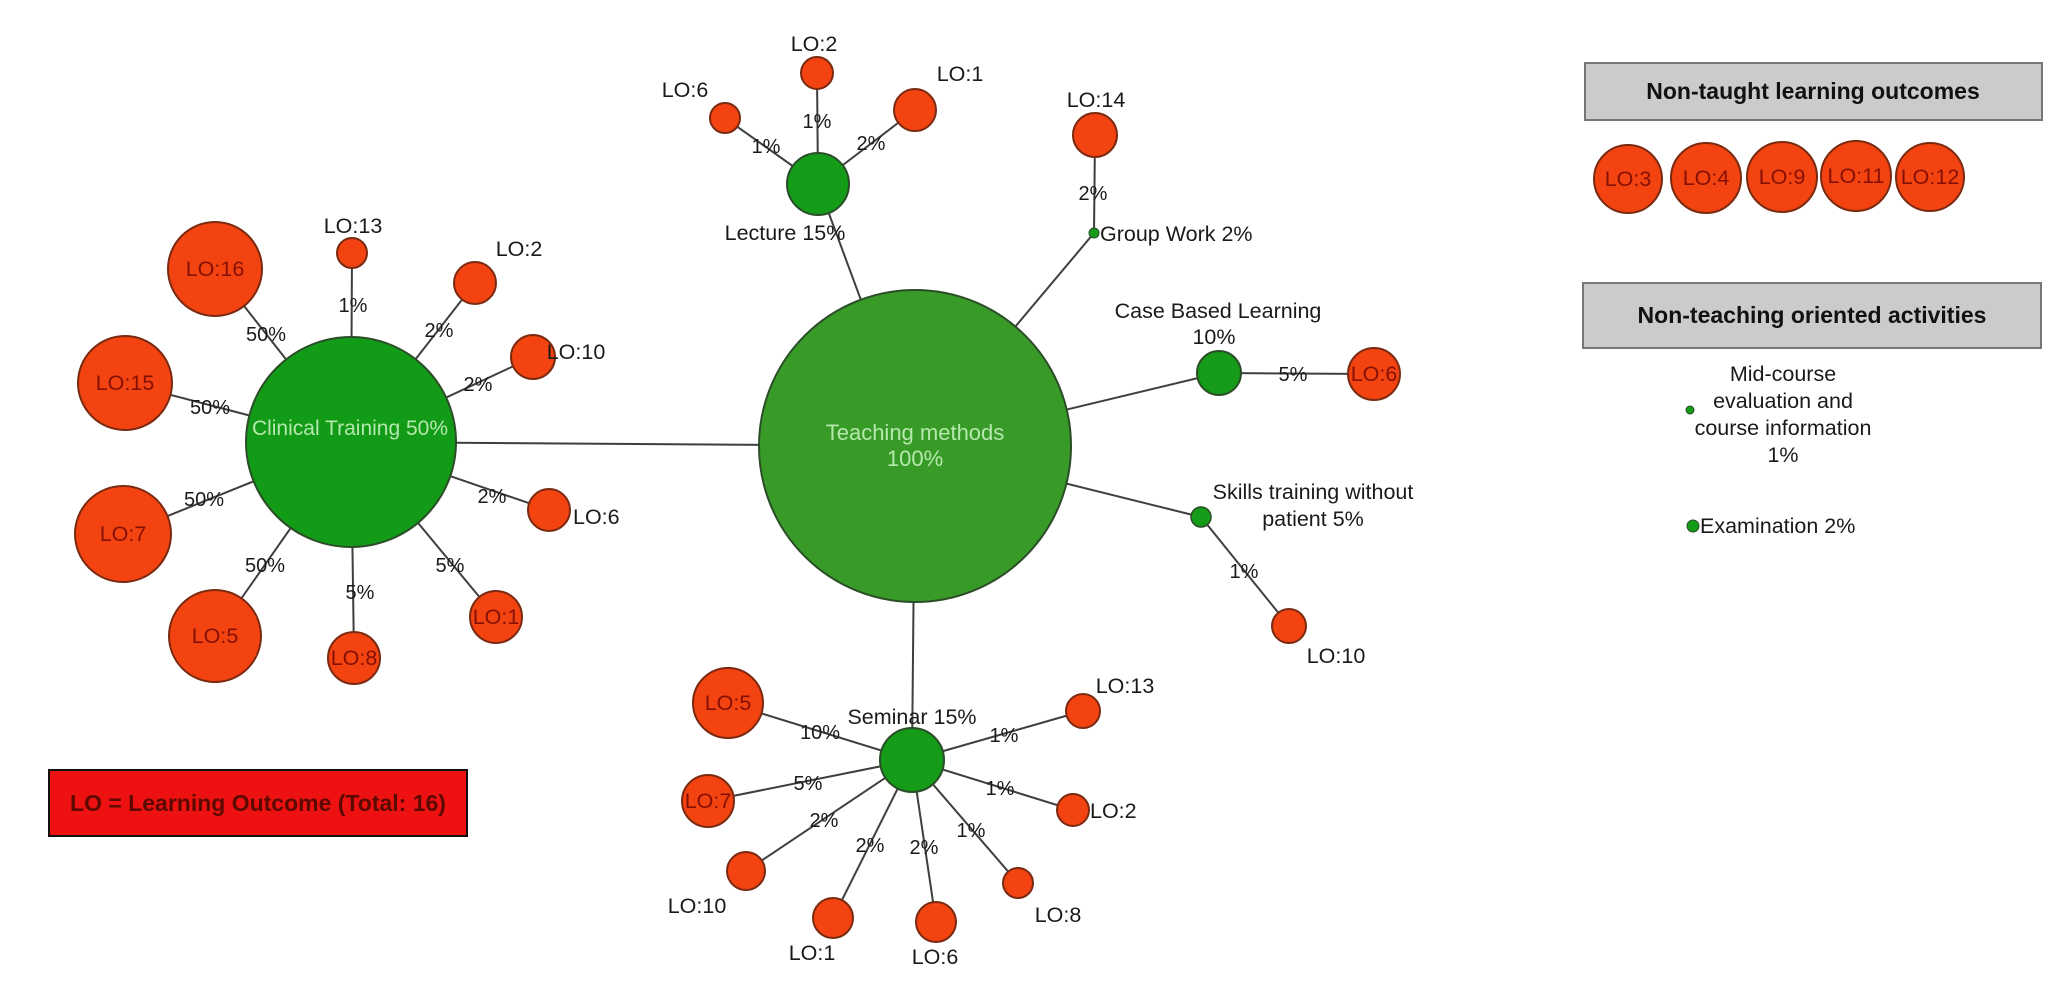  Describe the element at coordinates (915, 432) in the screenshot. I see `svg-text: Teaching methods` at that location.